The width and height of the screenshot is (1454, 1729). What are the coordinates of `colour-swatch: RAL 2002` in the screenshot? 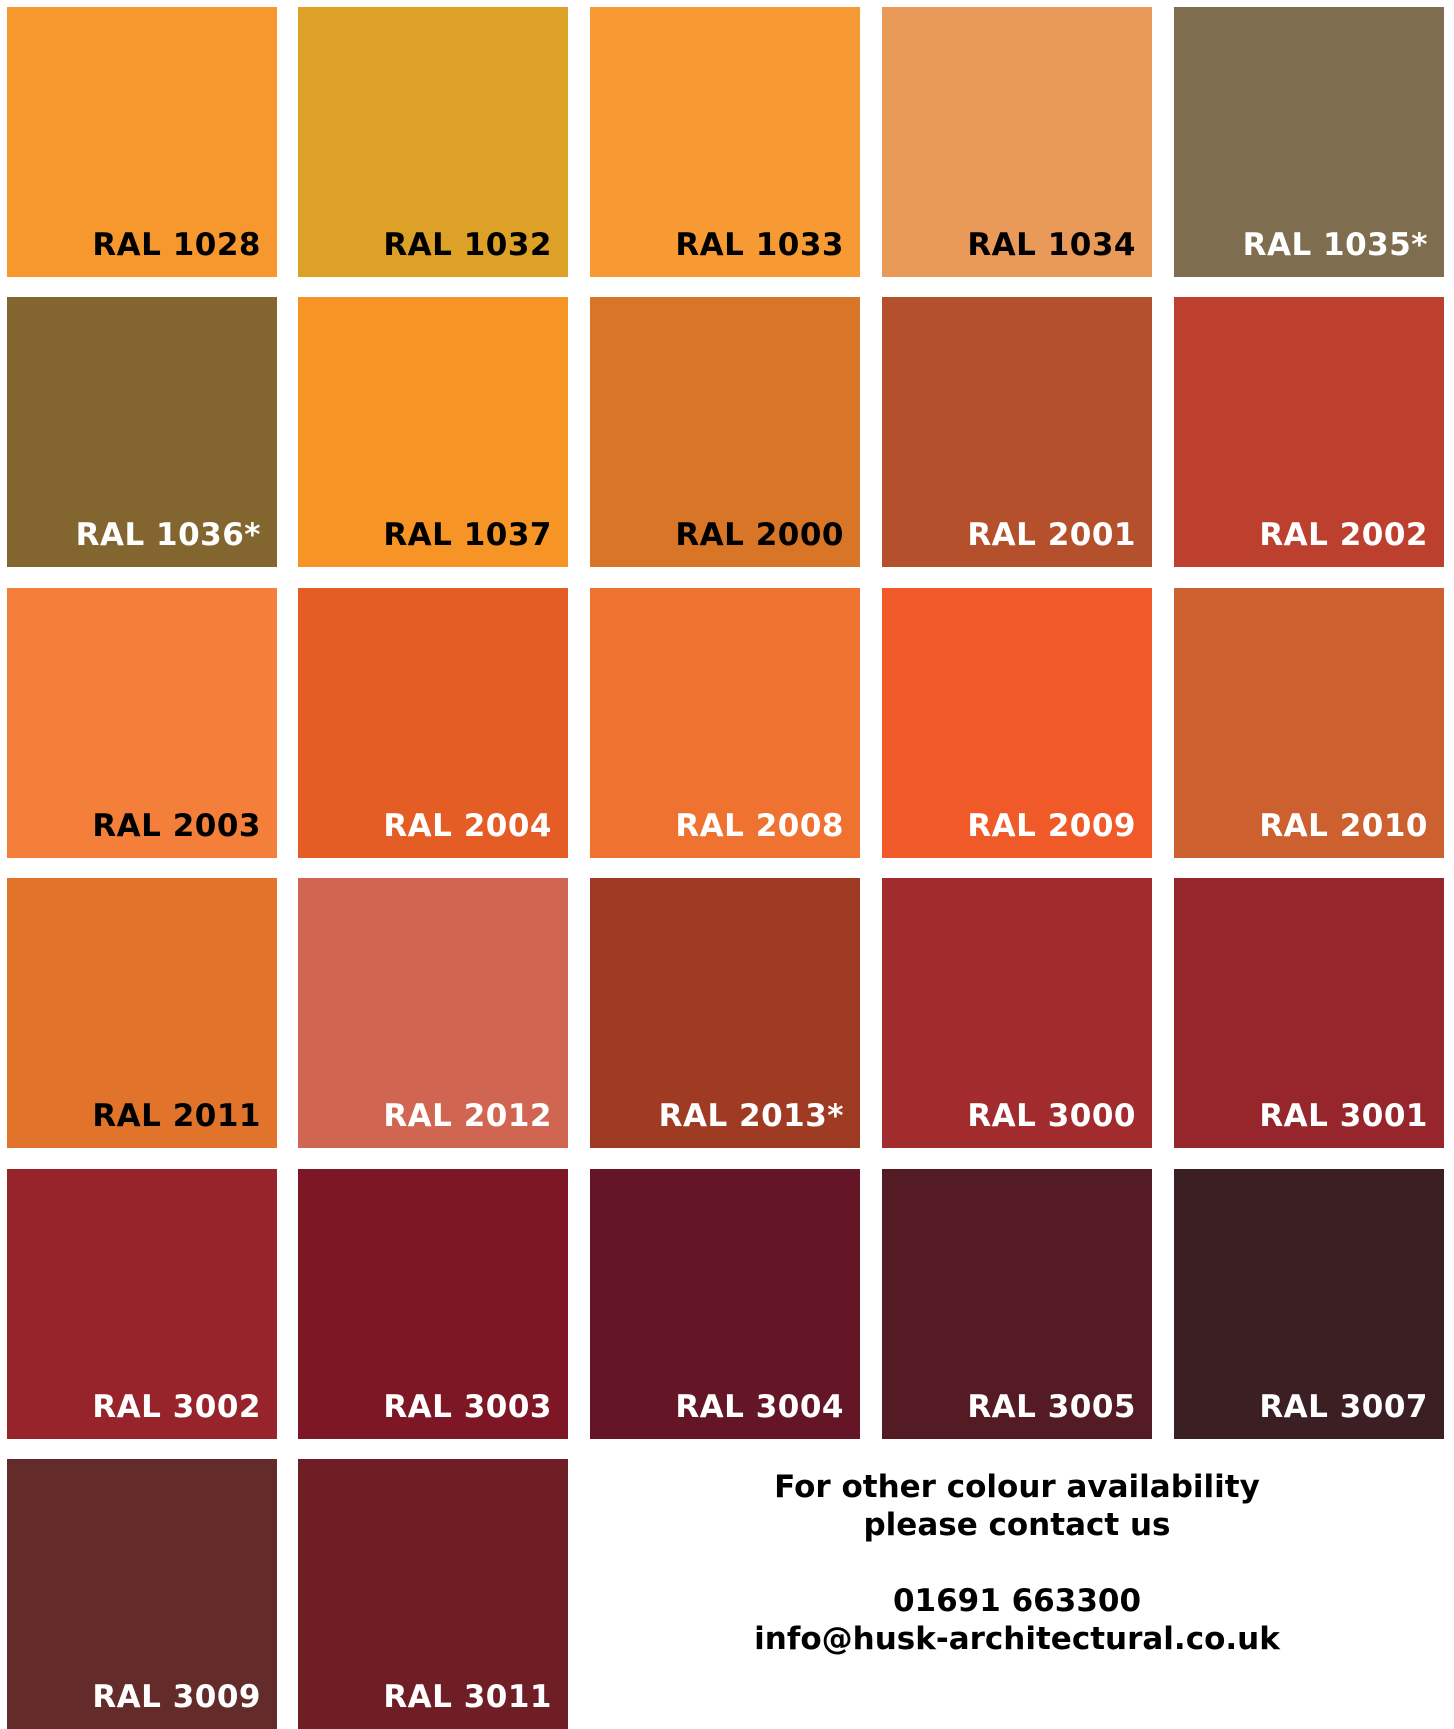 It's located at (1309, 432).